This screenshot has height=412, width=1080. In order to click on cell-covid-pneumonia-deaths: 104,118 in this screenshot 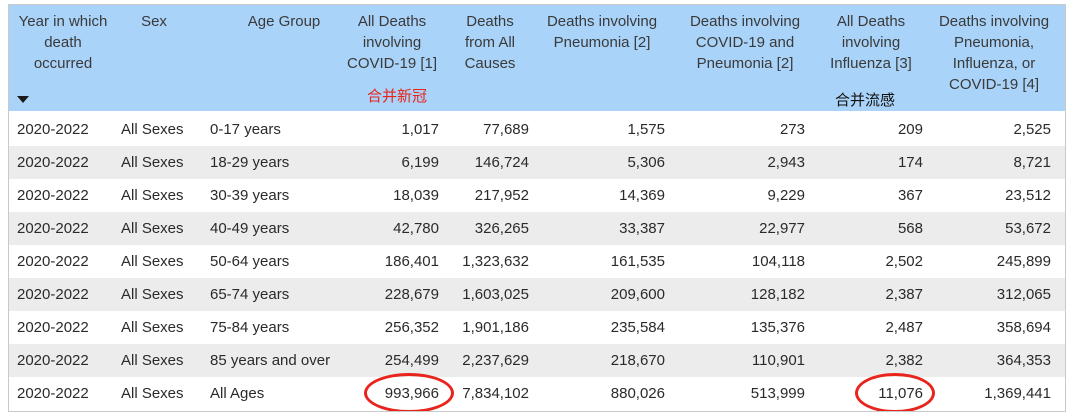, I will do `click(778, 261)`.